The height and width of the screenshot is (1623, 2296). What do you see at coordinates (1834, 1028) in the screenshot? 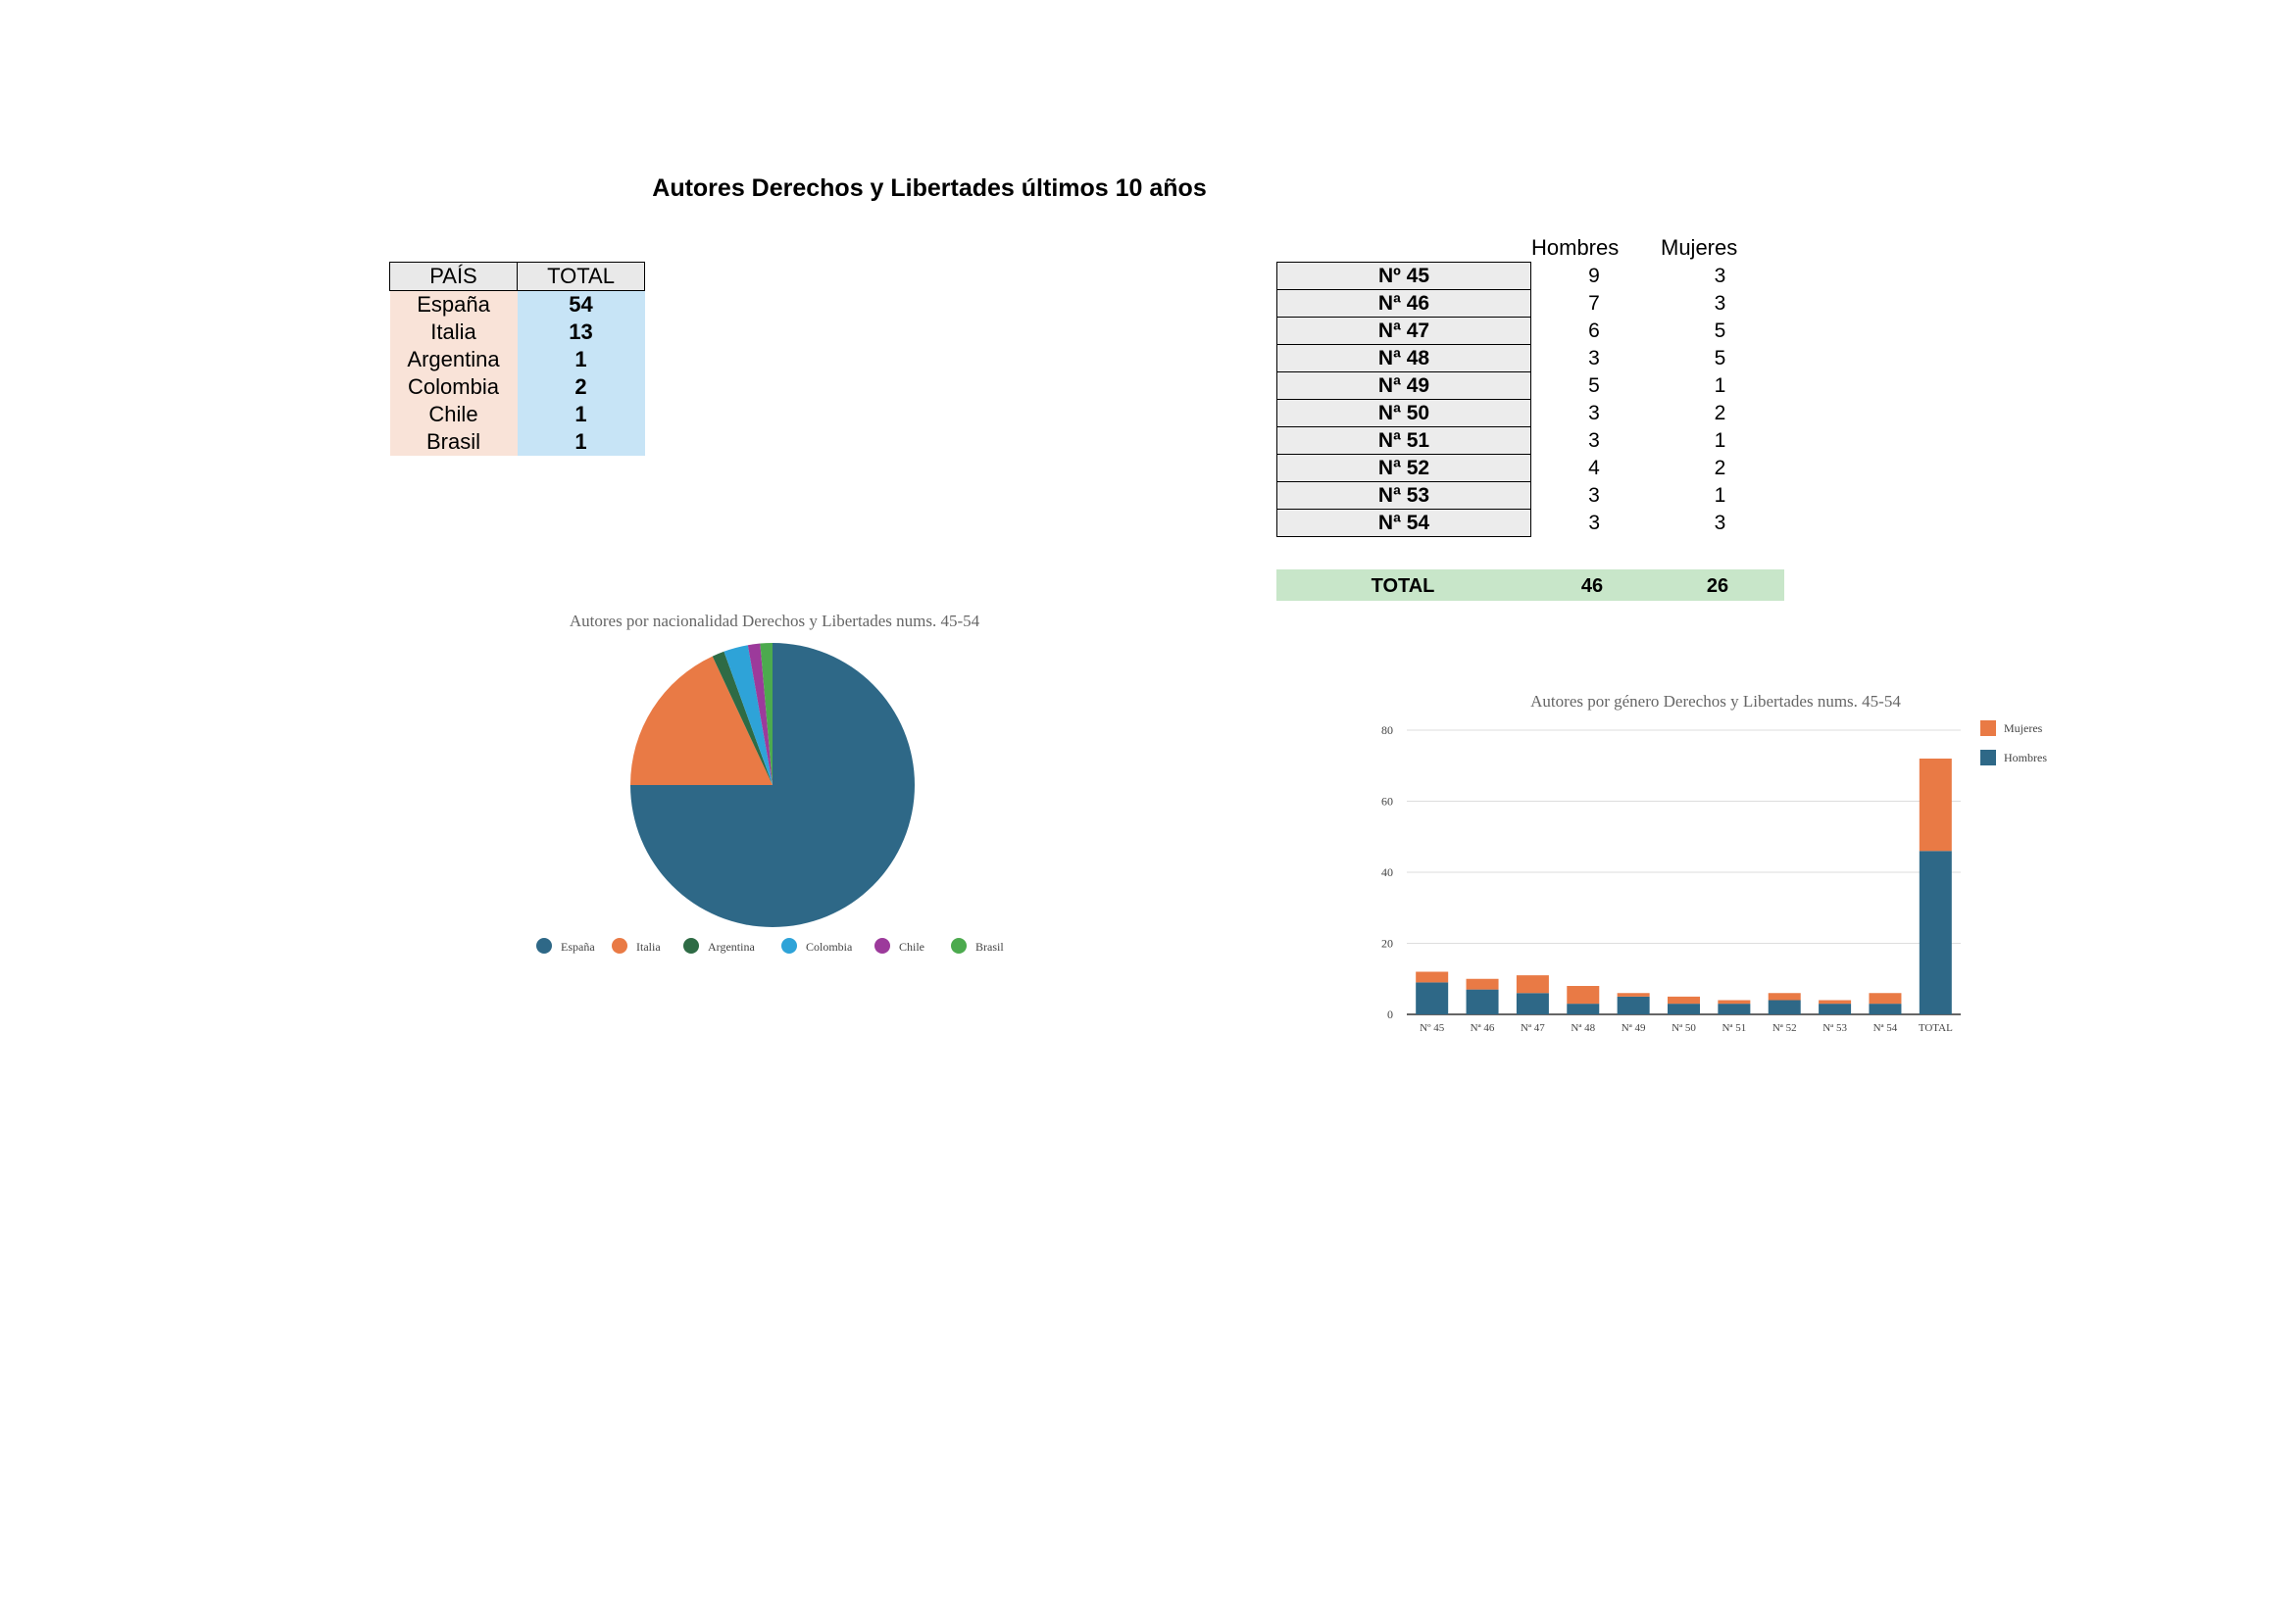
I see `x-tick-label: Nª 53` at bounding box center [1834, 1028].